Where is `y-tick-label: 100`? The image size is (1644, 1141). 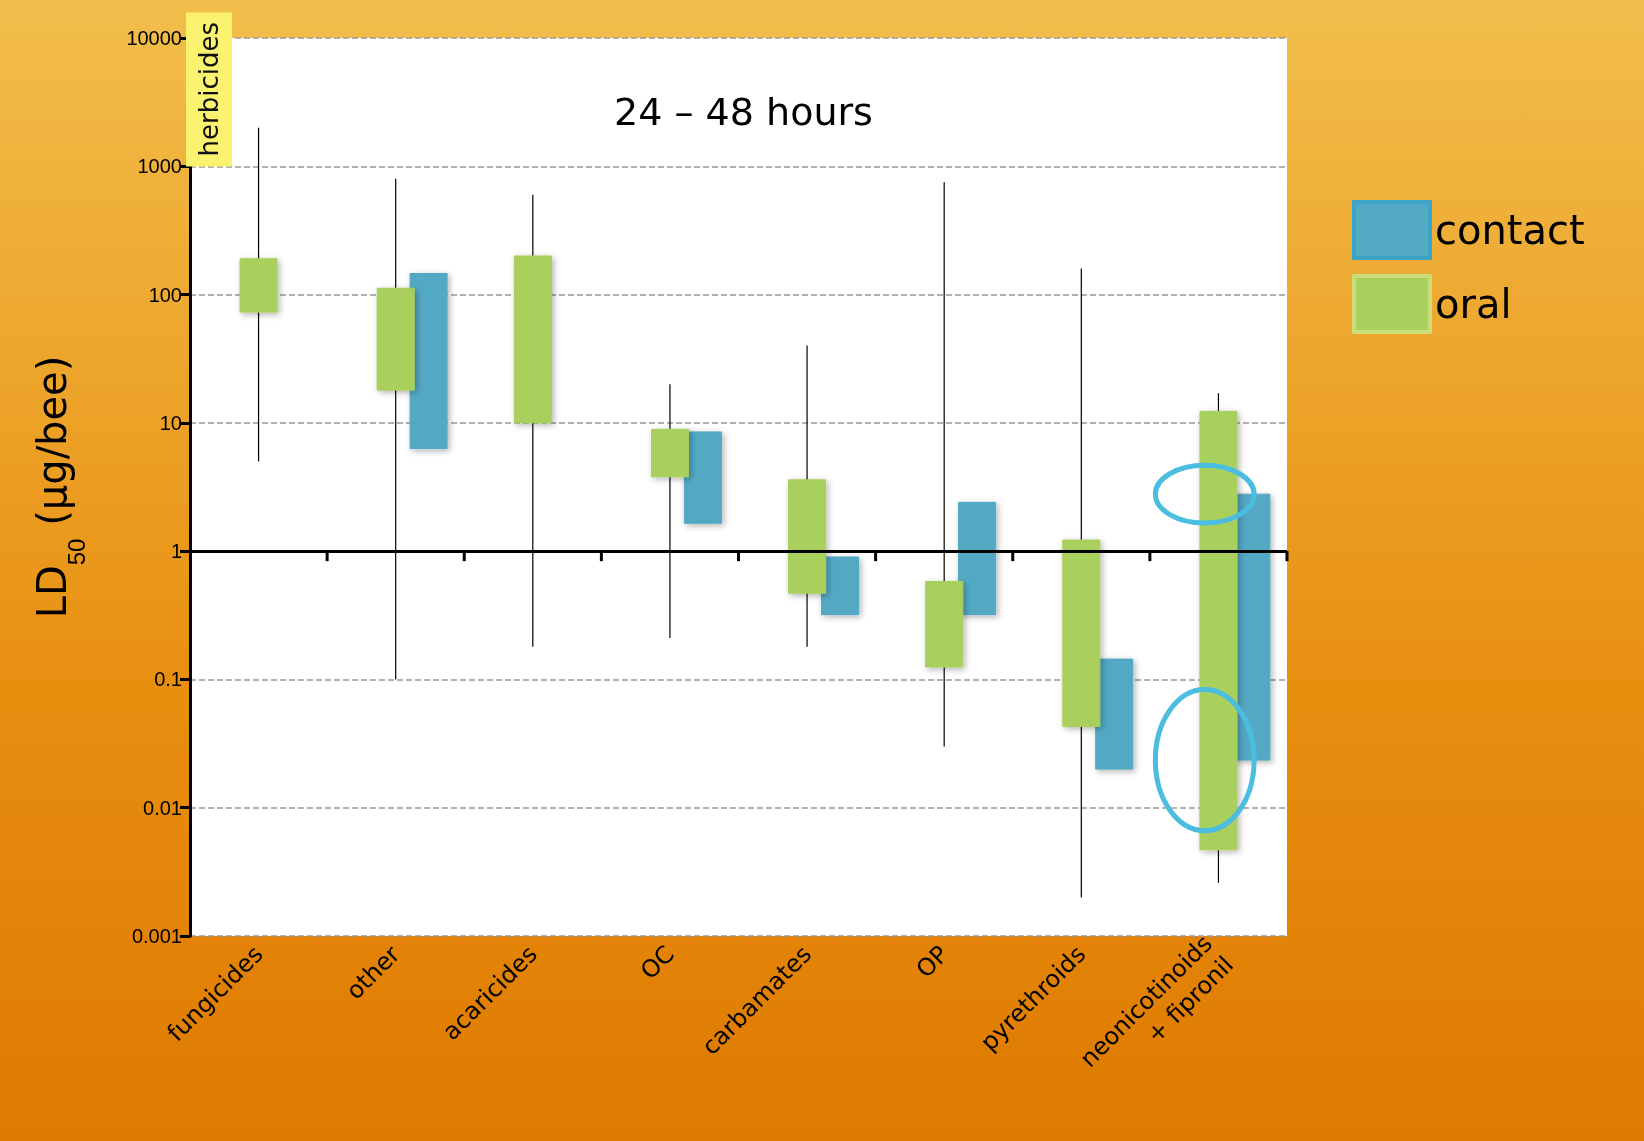 y-tick-label: 100 is located at coordinates (165, 294).